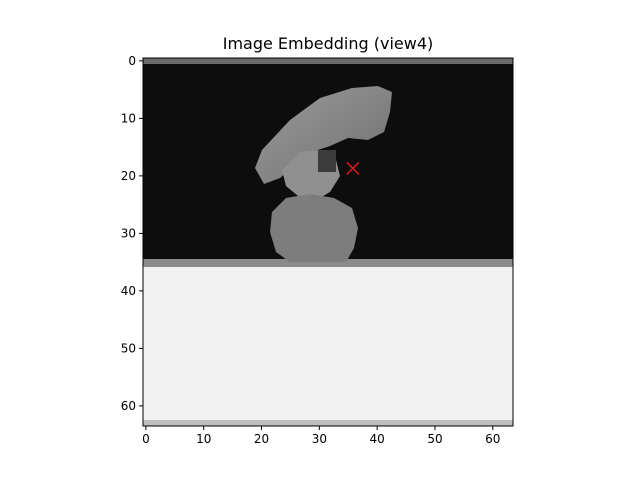 The width and height of the screenshot is (640, 484). I want to click on object-base, so click(314, 228).